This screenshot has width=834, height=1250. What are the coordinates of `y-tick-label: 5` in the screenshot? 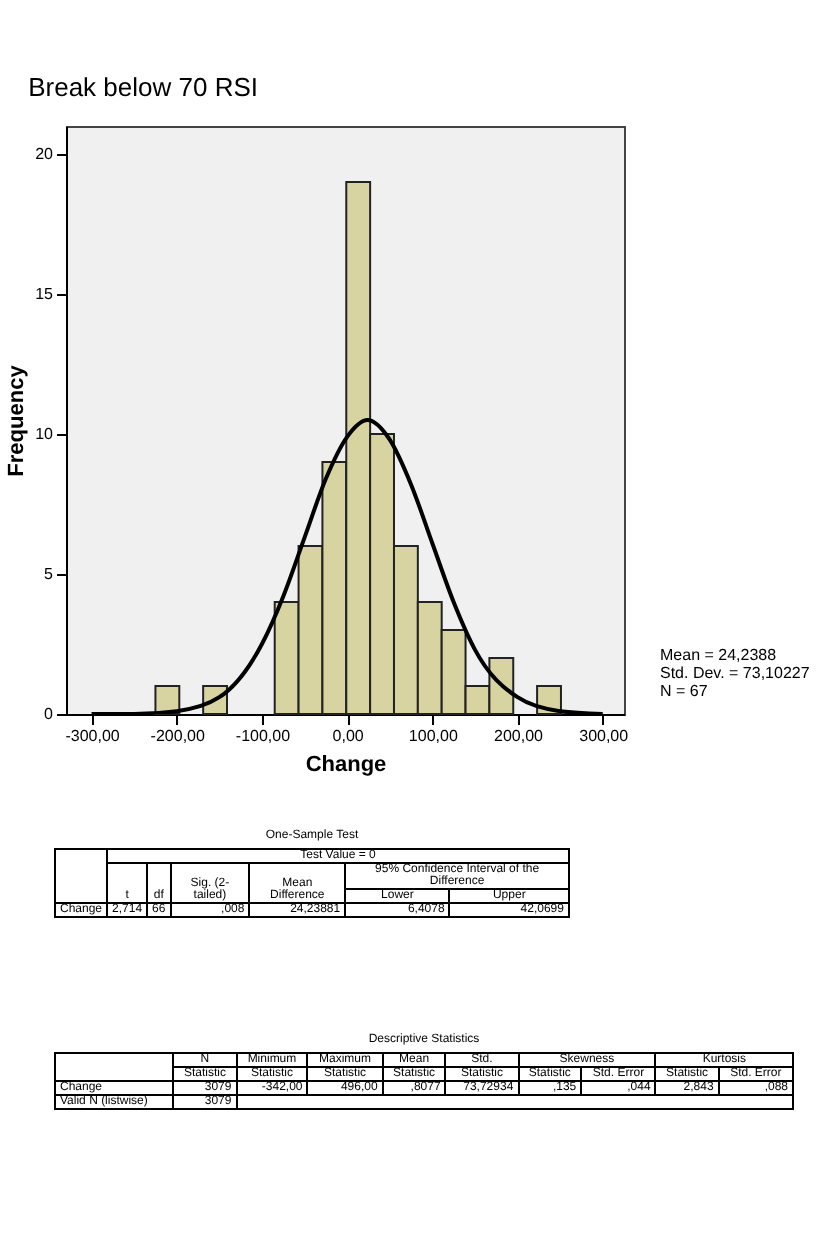 It's located at (49, 574).